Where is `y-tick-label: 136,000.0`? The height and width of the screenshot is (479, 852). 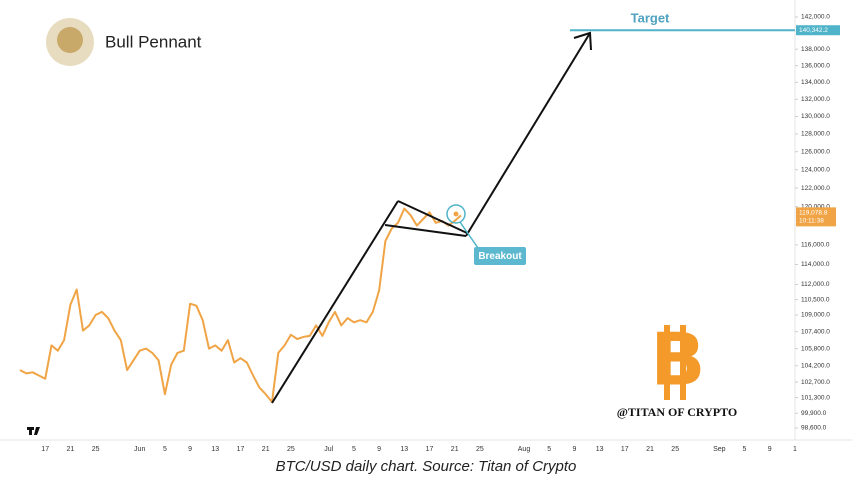 y-tick-label: 136,000.0 is located at coordinates (815, 65).